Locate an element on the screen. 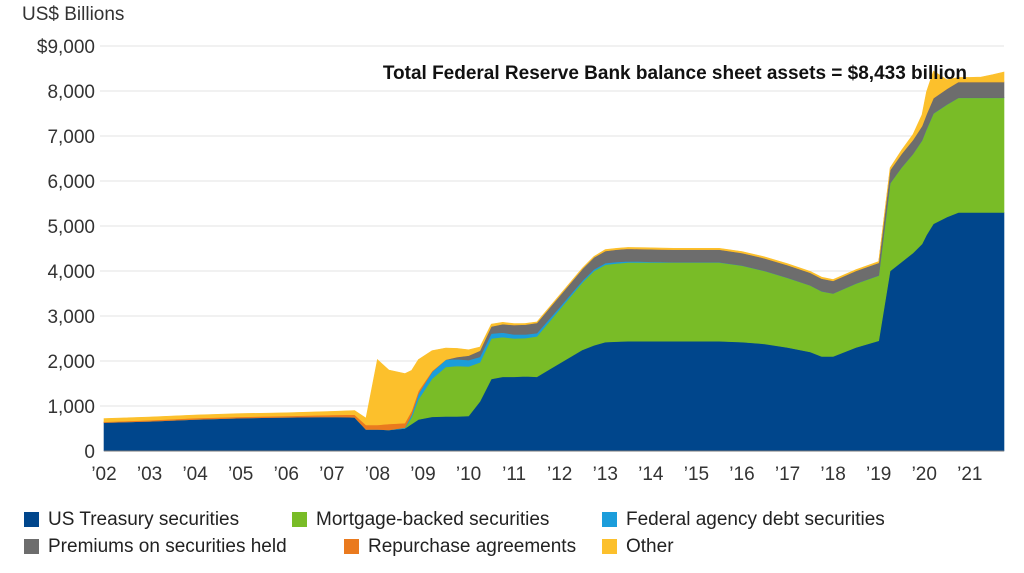 The height and width of the screenshot is (573, 1024). x-tick-label: ’05 is located at coordinates (240, 474).